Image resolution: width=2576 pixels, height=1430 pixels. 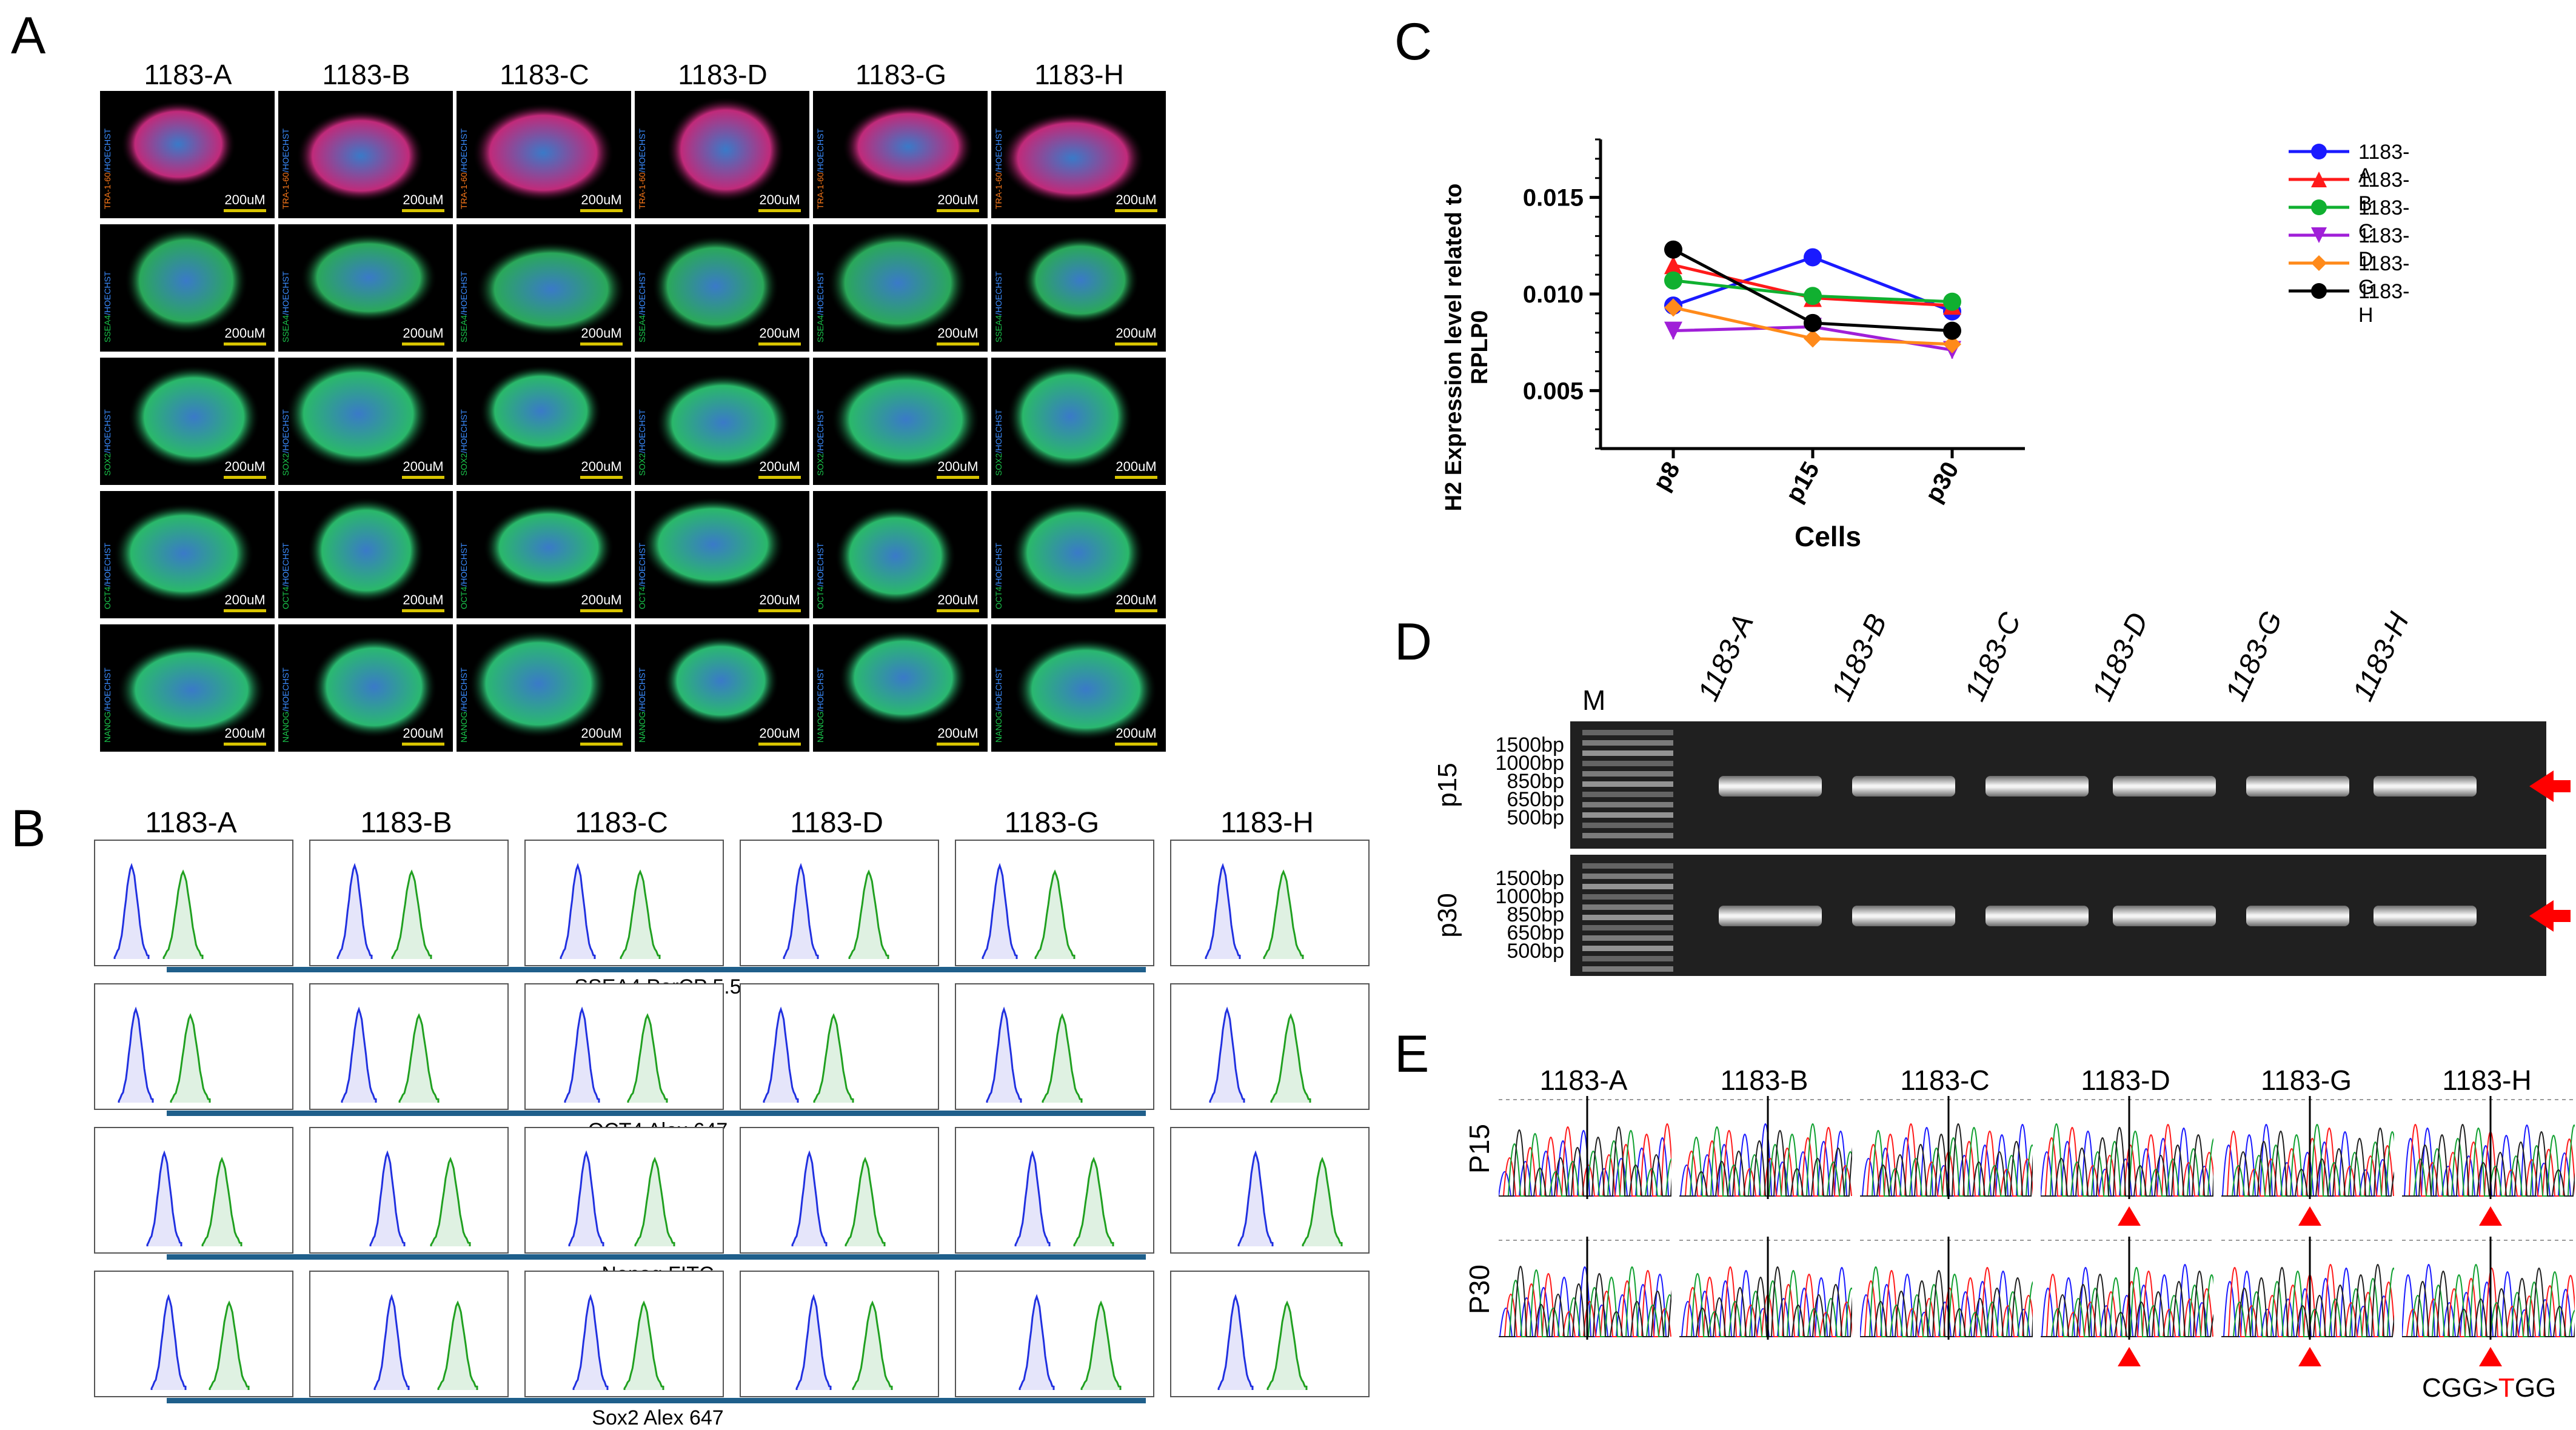 I want to click on d-lane-label: 1183-D, so click(x=2120, y=656).